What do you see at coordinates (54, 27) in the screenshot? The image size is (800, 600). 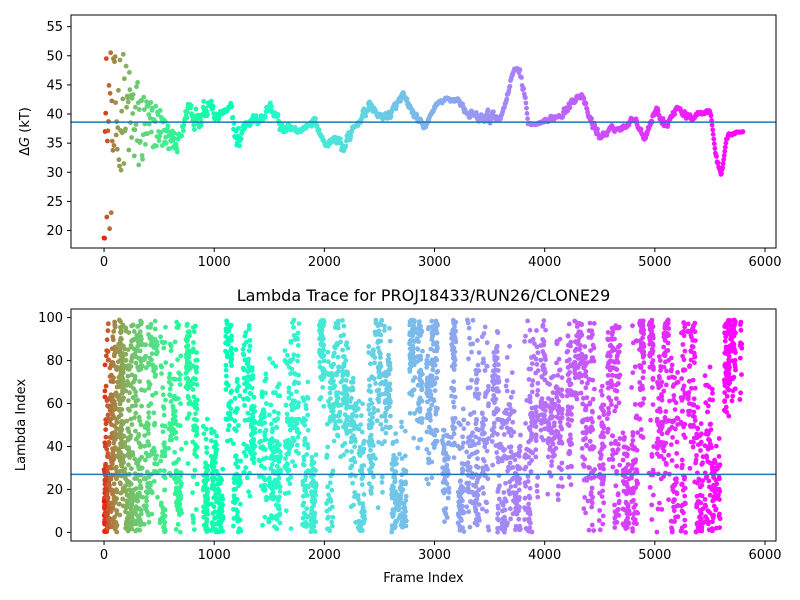 I see `y-tick-label: 55` at bounding box center [54, 27].